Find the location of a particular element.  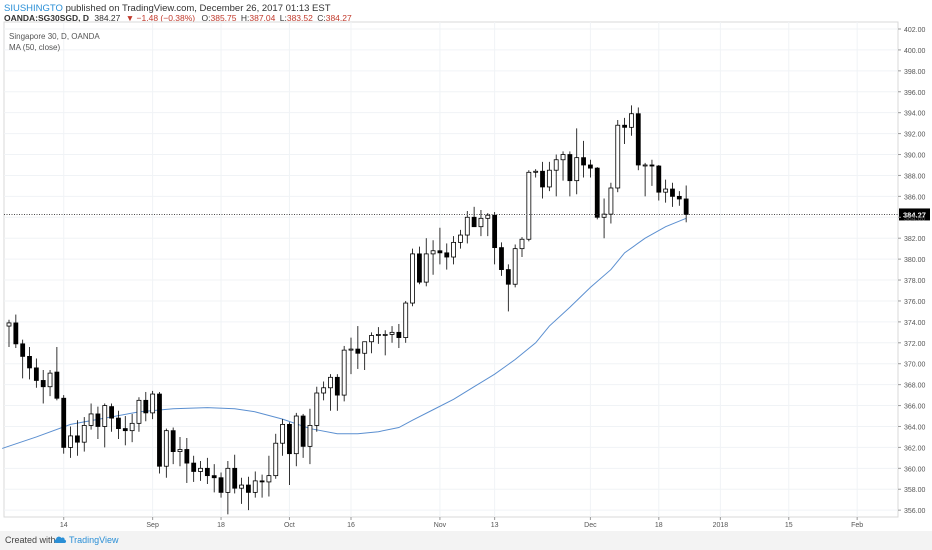

x-tick-label: Dec is located at coordinates (590, 525).